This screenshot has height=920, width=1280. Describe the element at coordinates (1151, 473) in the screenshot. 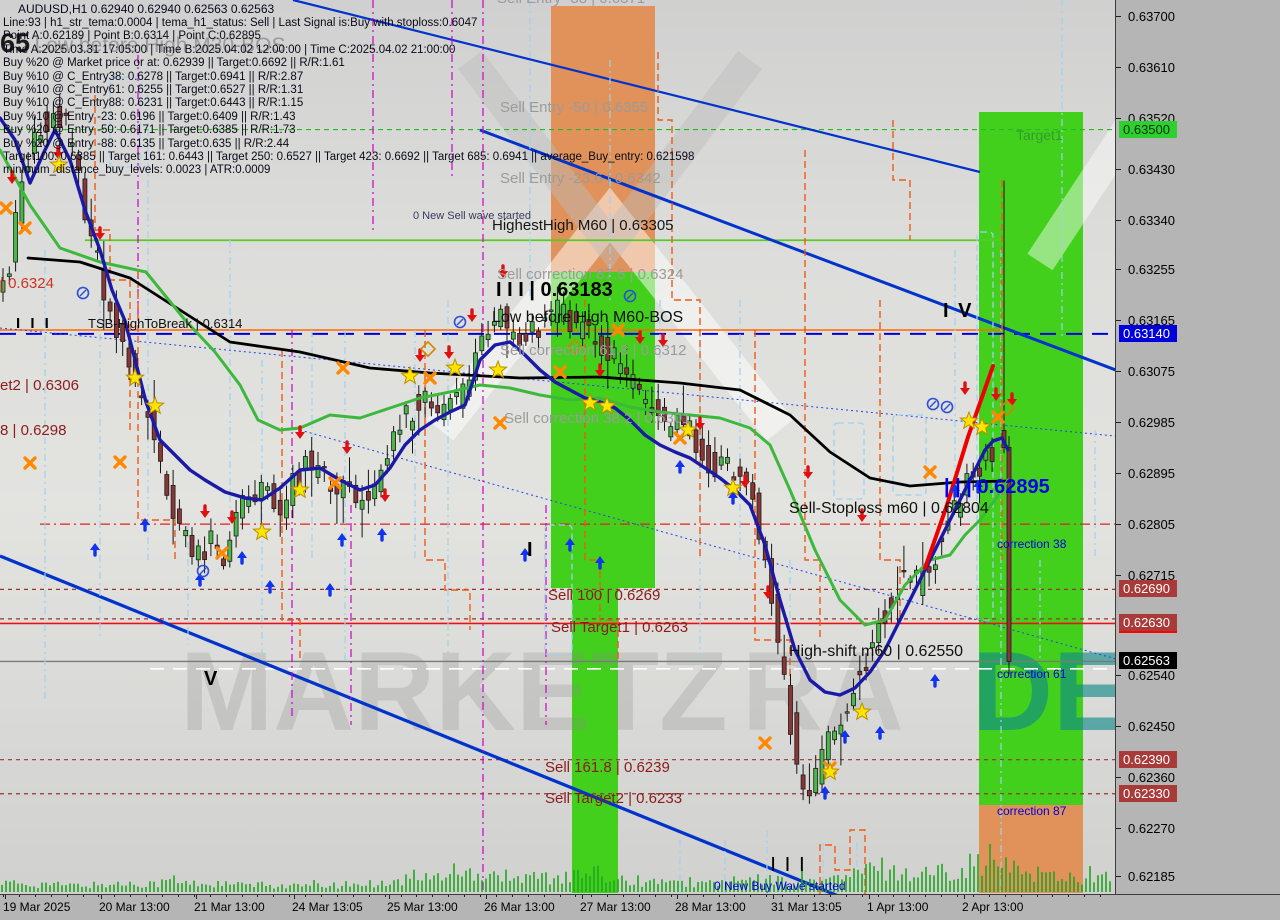

I see `price-tick-label: 0.62895` at that location.